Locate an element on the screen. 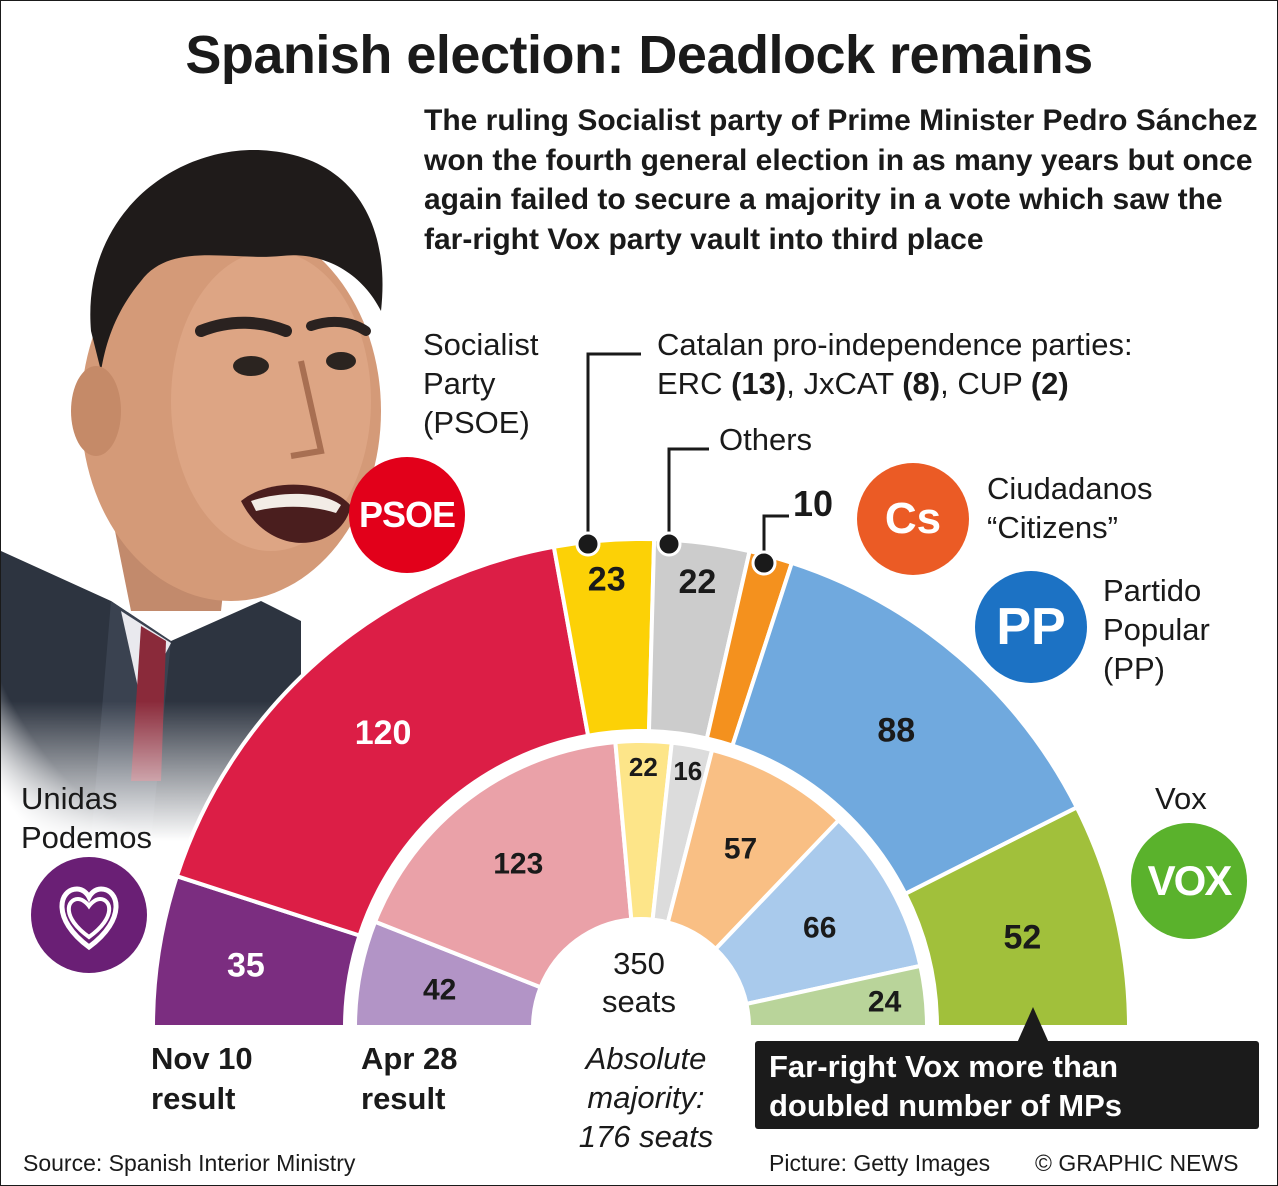  psoe-label-line: (PSOE) is located at coordinates (476, 422).